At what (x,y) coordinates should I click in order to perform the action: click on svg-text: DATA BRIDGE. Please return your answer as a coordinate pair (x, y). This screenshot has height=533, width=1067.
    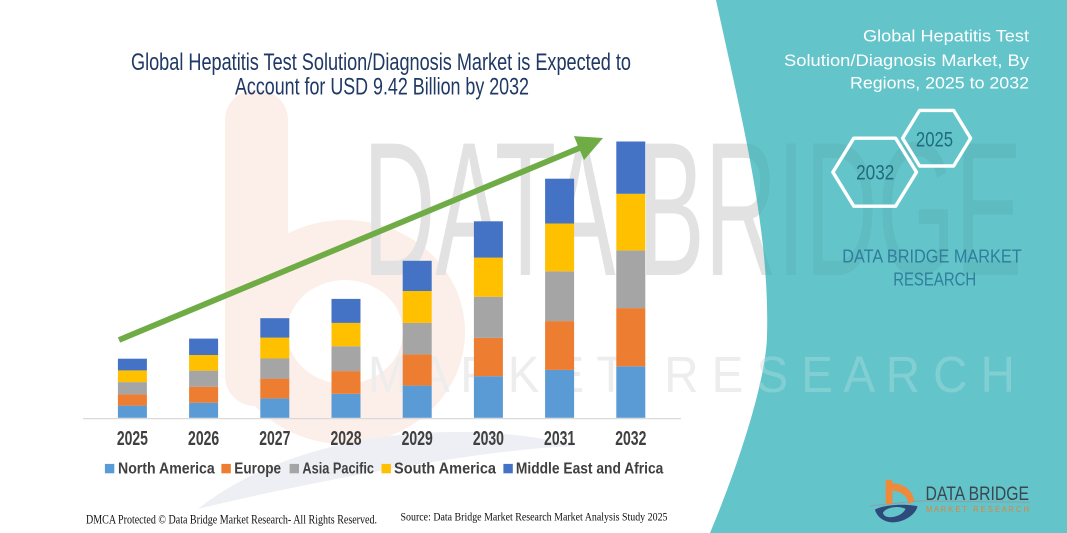
    Looking at the image, I should click on (978, 494).